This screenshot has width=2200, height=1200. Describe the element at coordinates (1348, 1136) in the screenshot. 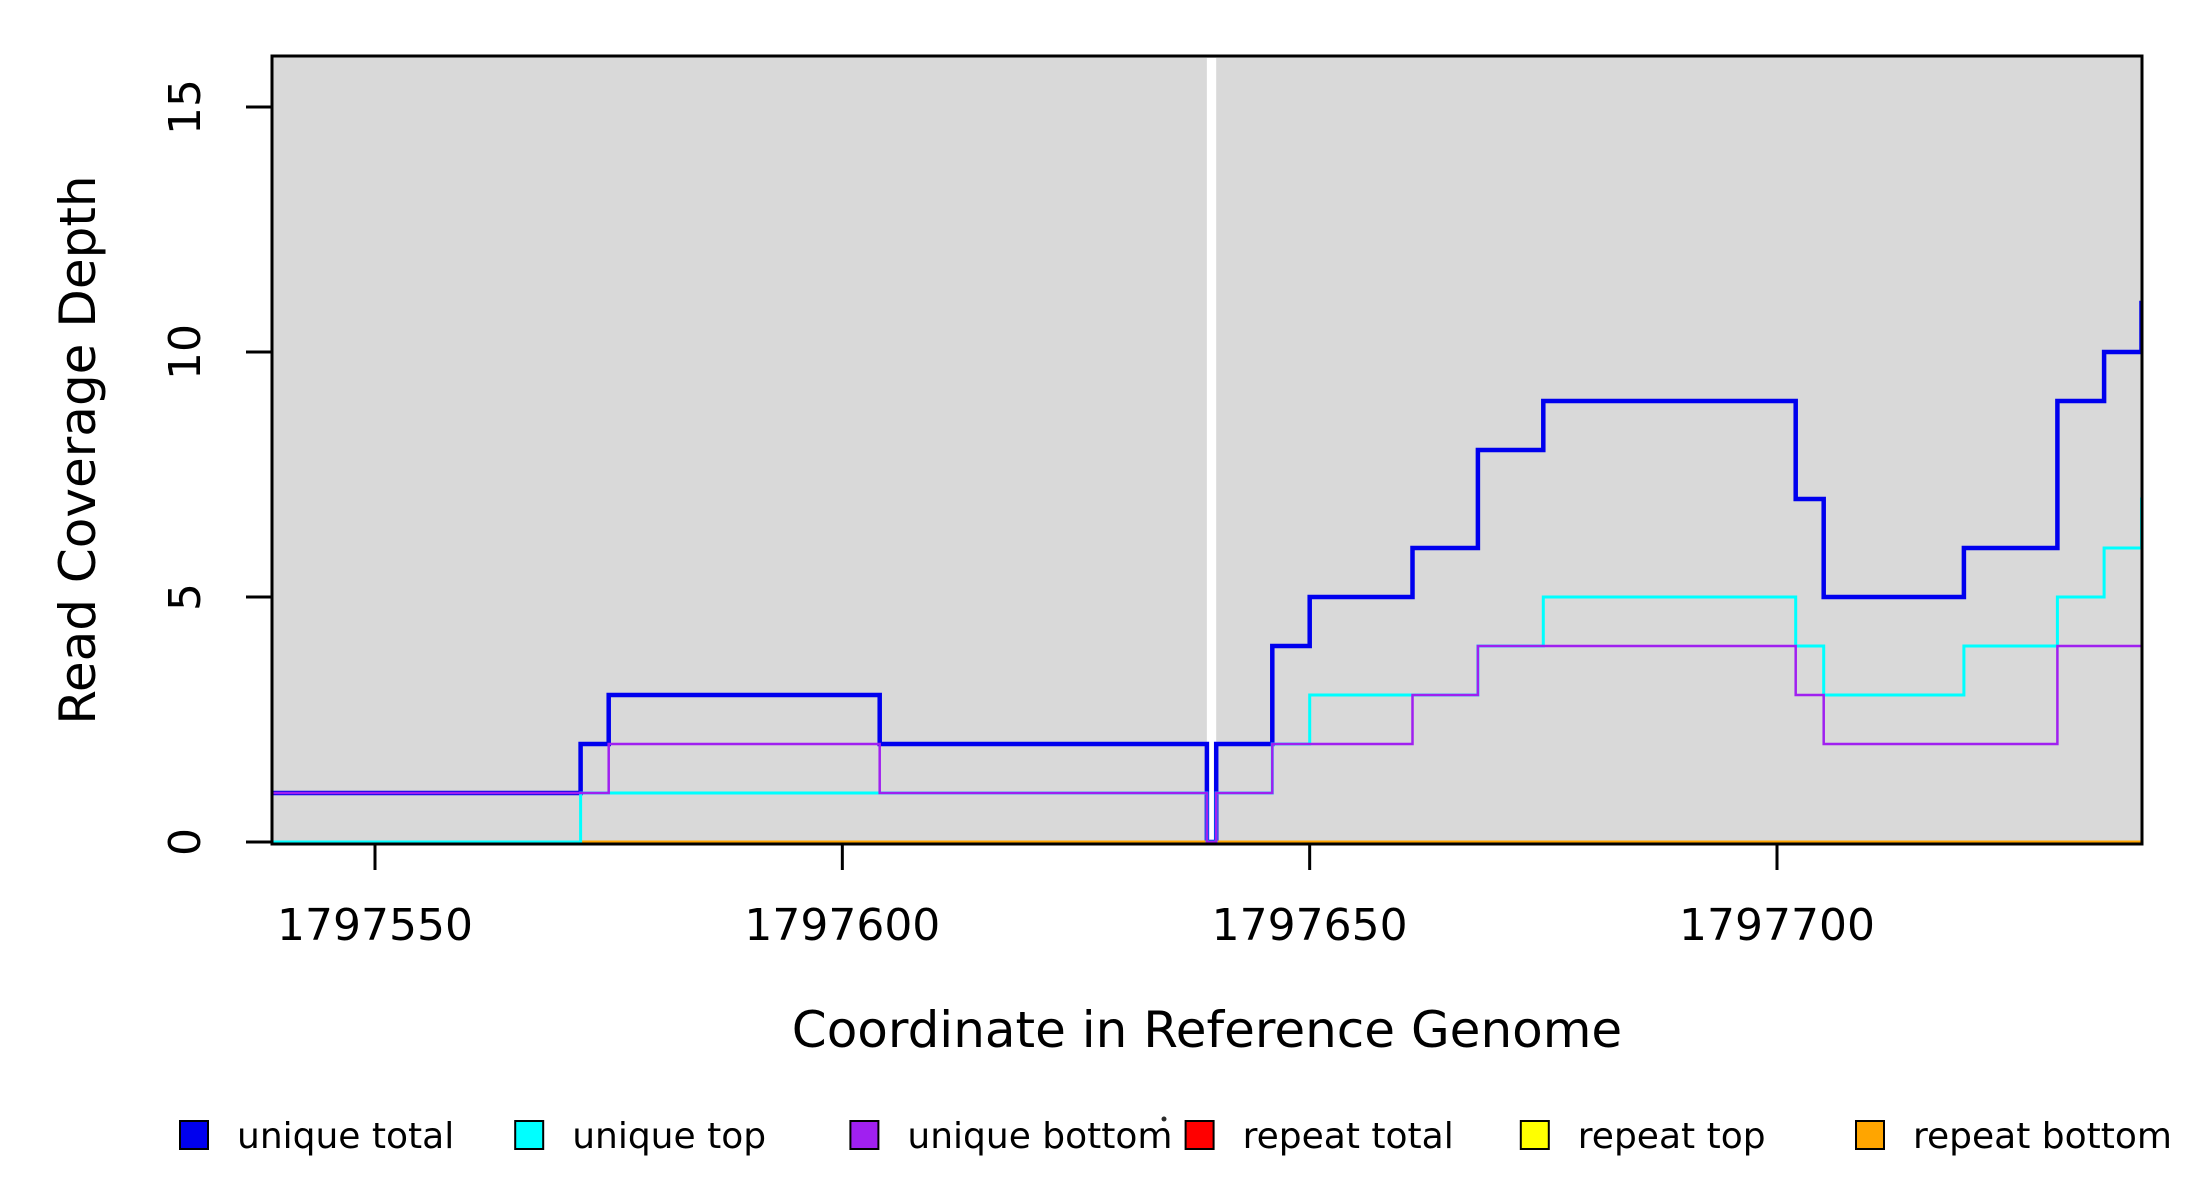

I see `legend-label-repeat-total: repeat total` at that location.